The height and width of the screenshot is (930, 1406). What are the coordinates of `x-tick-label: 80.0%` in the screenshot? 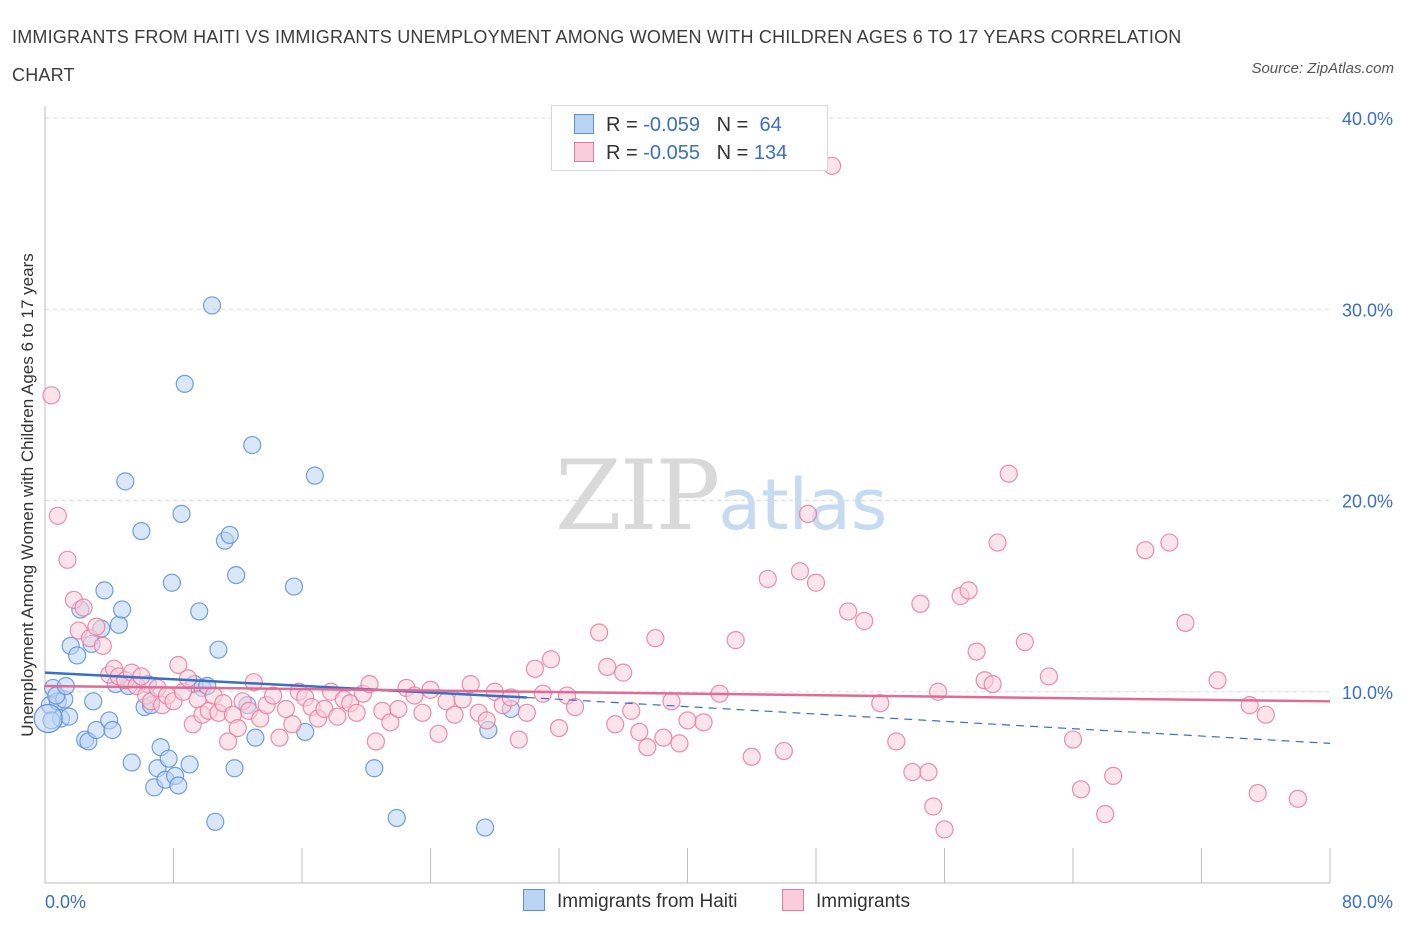 It's located at (1367, 902).